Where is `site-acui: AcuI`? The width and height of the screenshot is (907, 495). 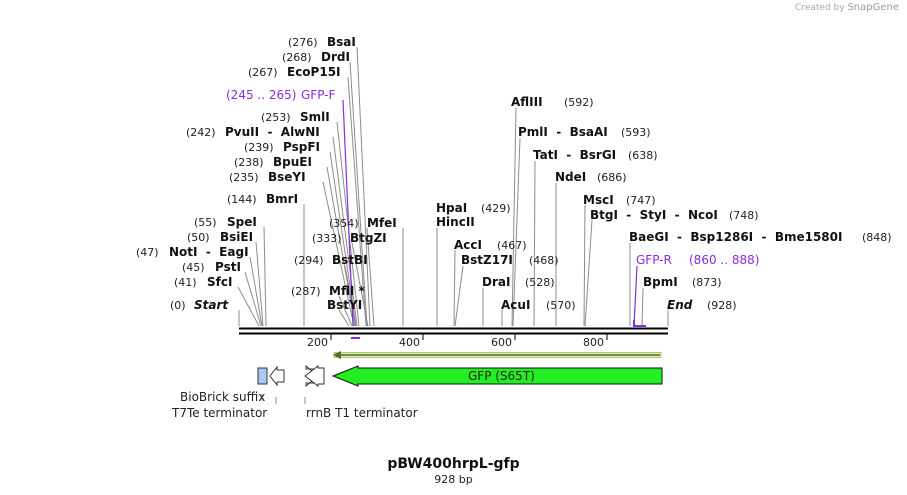
site-acui: AcuI is located at coordinates (515, 305).